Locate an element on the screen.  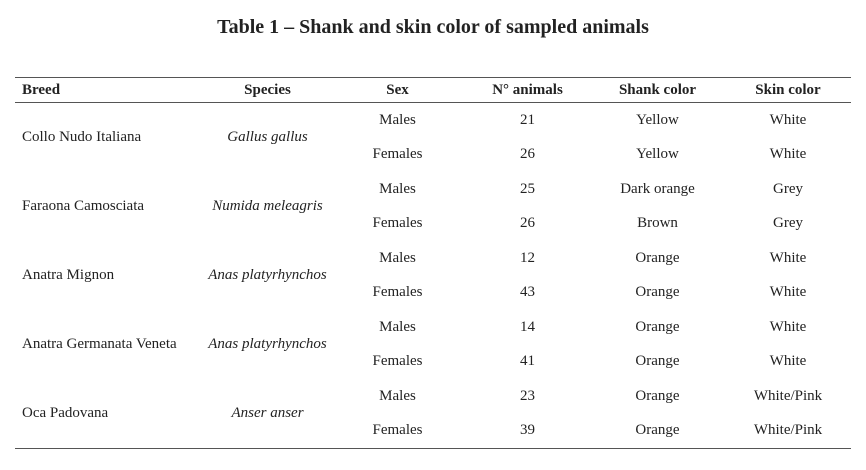
count-cell: 14 is located at coordinates (527, 326).